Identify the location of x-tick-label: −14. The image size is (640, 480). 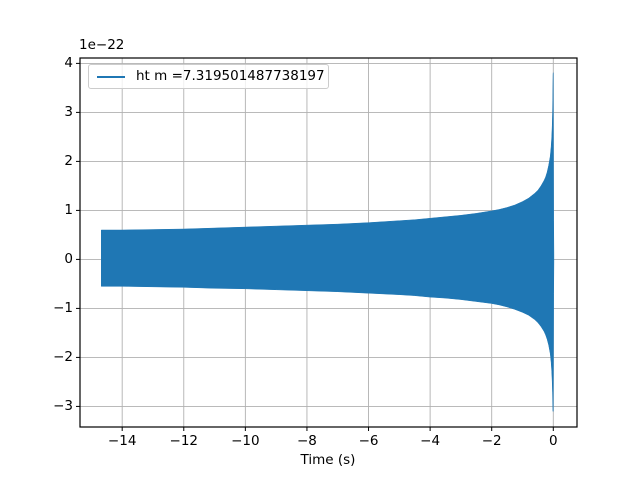
(122, 441).